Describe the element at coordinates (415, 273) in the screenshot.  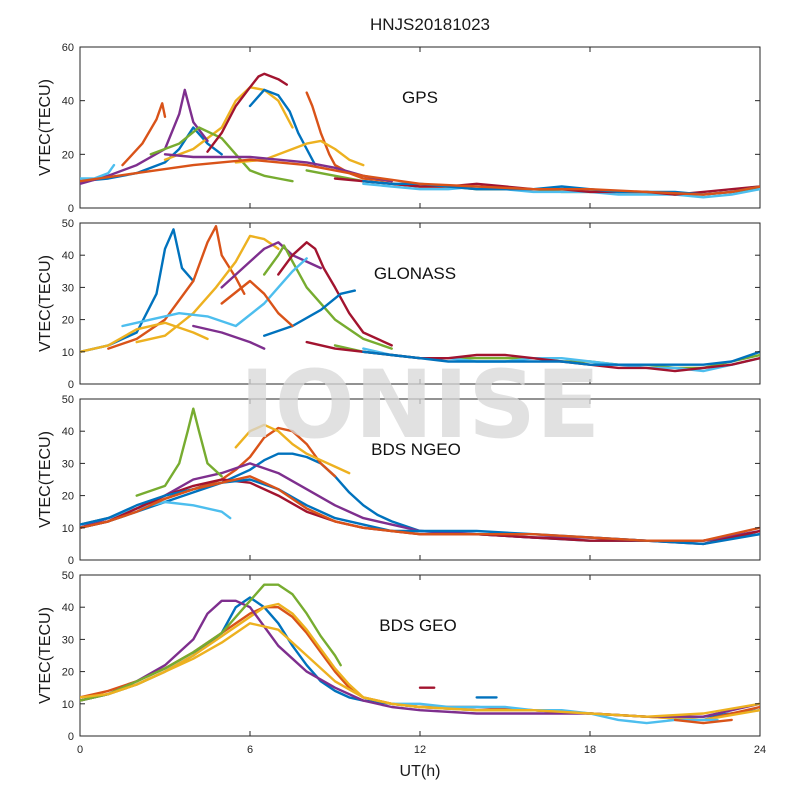
I see `panel-label: GLONASS` at that location.